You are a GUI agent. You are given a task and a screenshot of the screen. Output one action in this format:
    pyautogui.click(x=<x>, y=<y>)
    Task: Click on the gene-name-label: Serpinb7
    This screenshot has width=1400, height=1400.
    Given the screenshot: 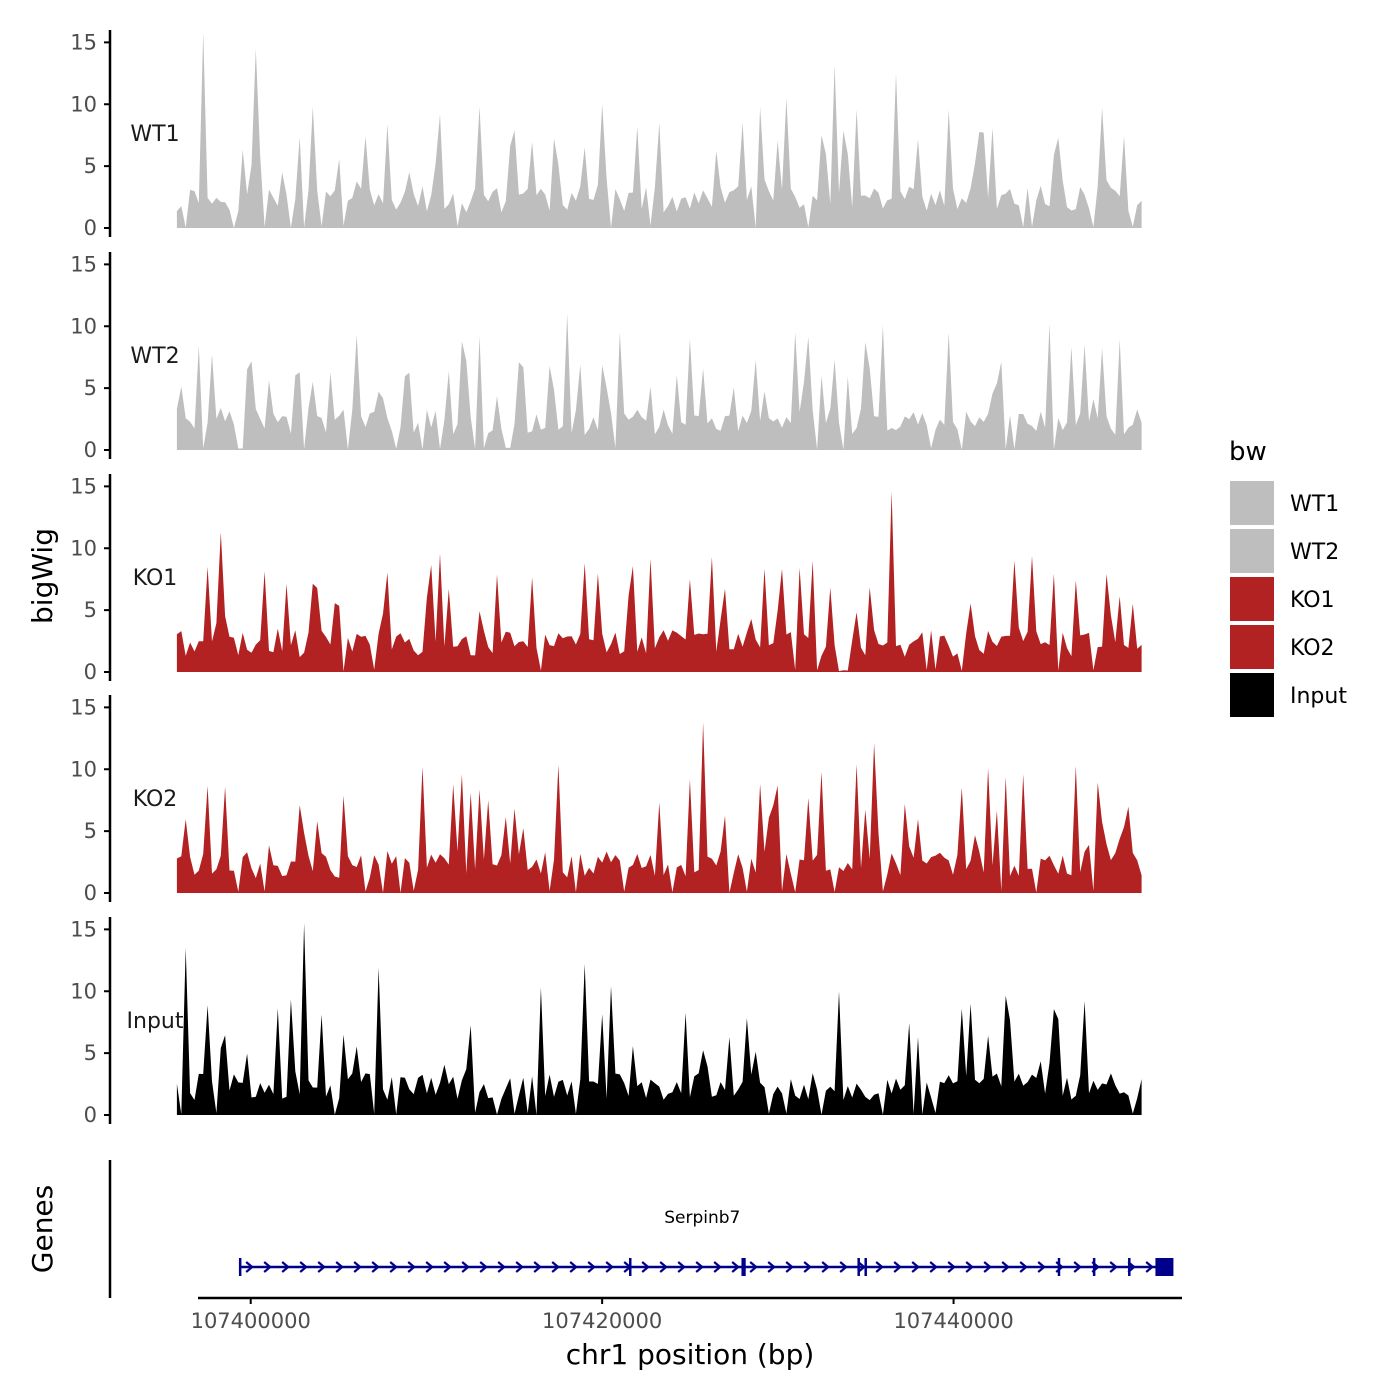 What is the action you would take?
    pyautogui.click(x=702, y=1218)
    